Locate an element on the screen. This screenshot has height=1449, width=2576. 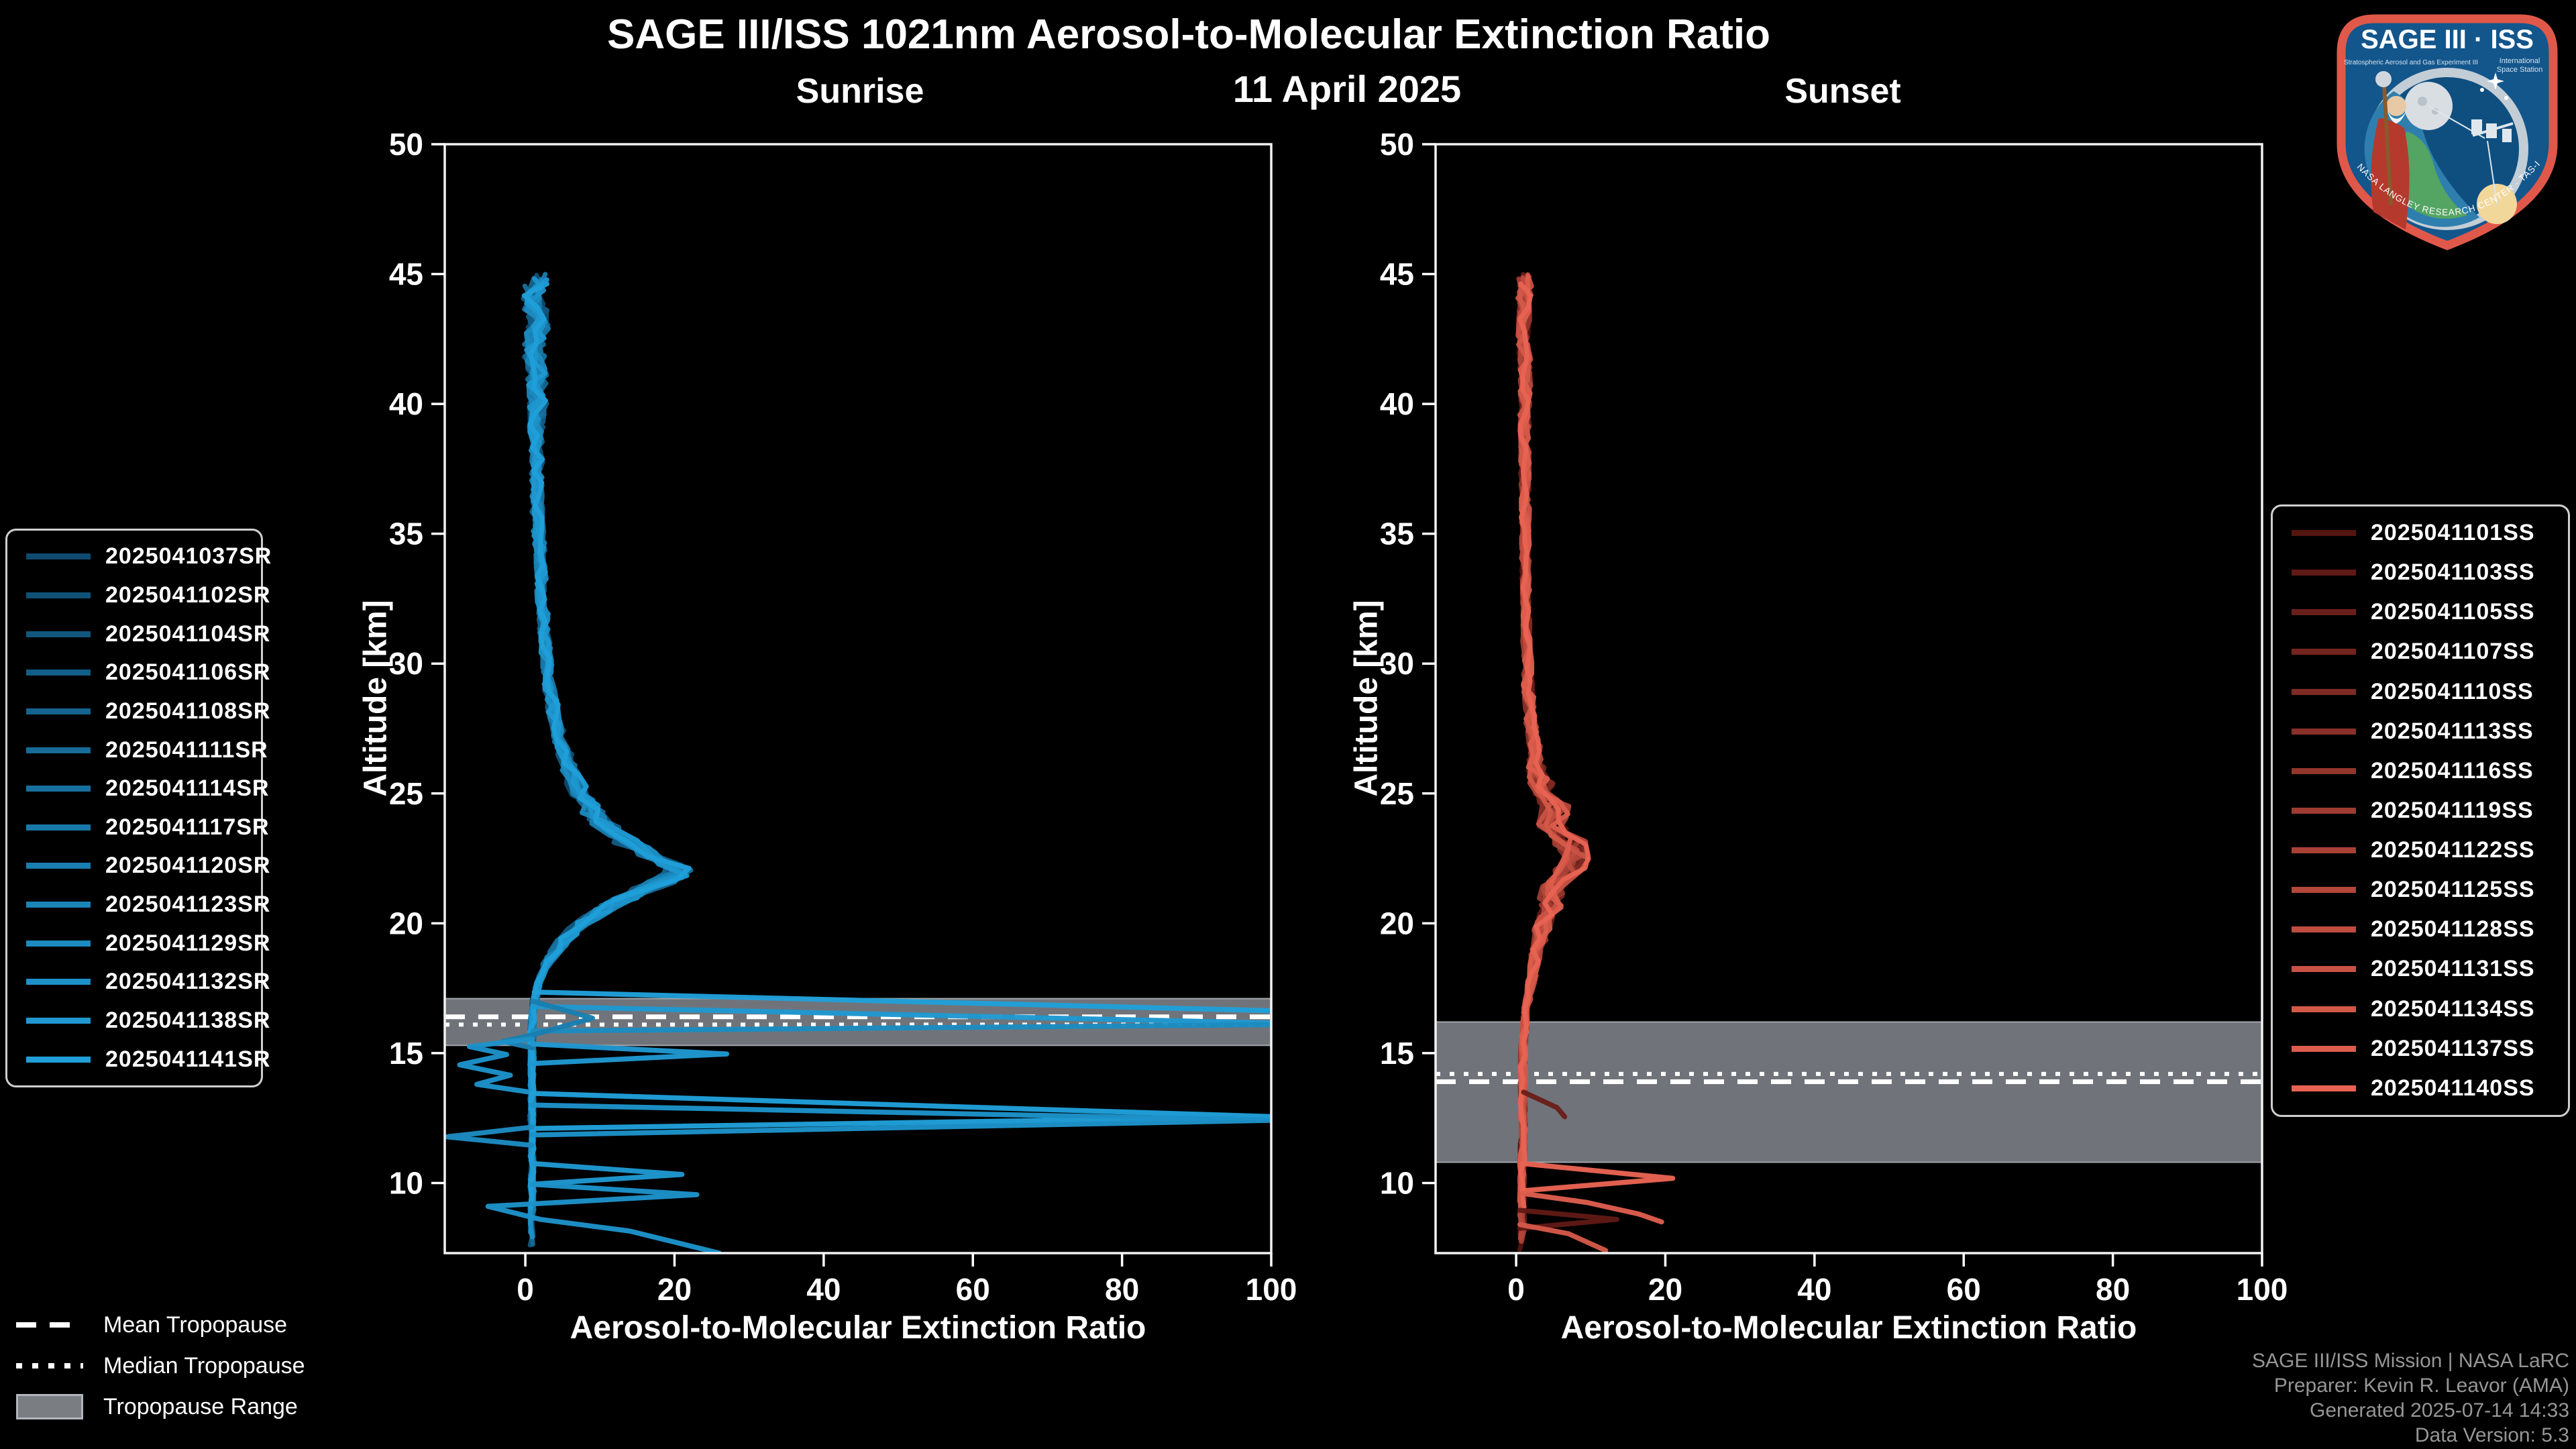
y-tick-label: 50 is located at coordinates (1397, 144).